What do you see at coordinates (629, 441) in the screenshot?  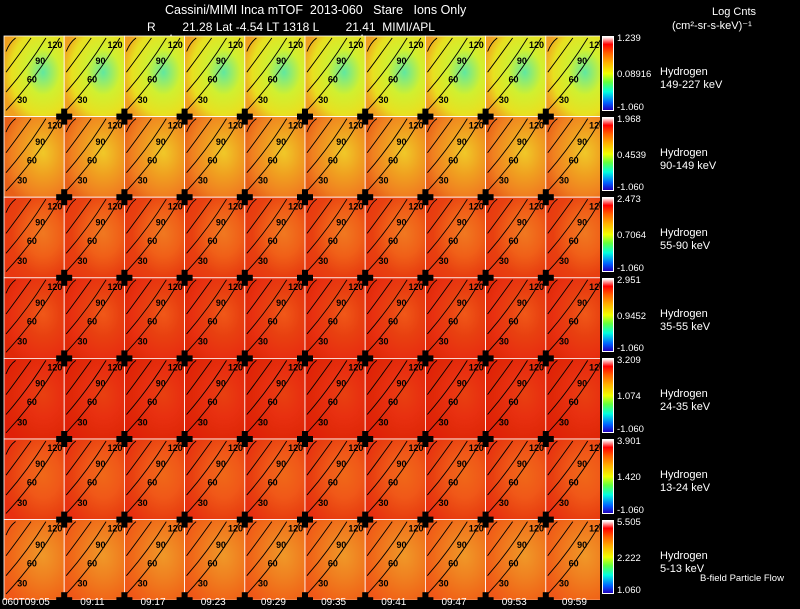 I see `colorbar-max: 3.901` at bounding box center [629, 441].